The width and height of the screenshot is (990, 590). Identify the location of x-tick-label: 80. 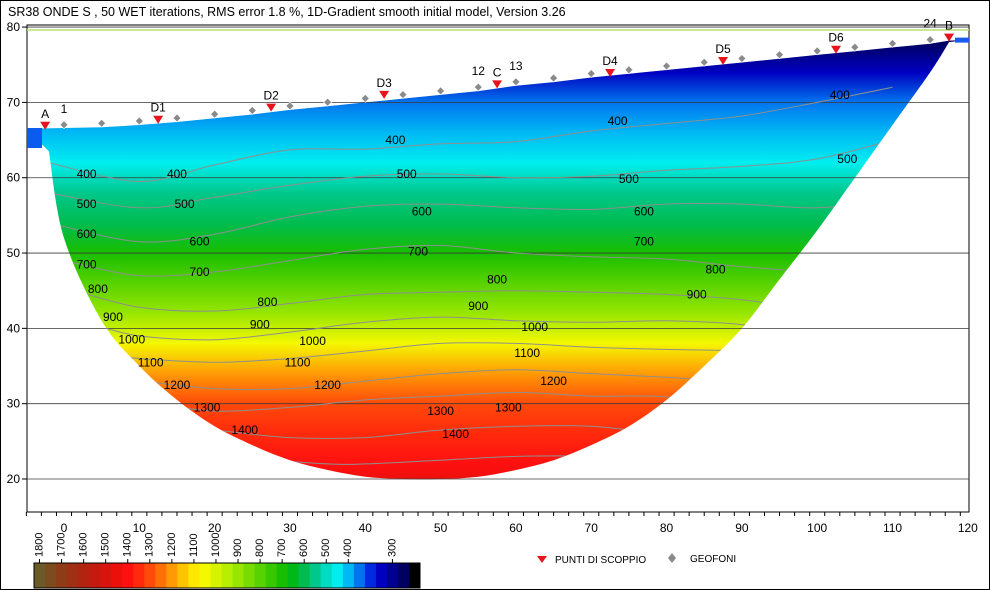
(667, 528).